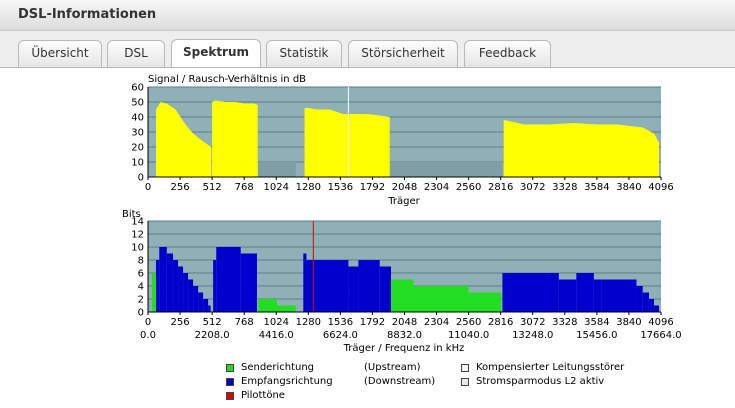 Image resolution: width=735 pixels, height=408 pixels. I want to click on y-tick-label: 8, so click(141, 261).